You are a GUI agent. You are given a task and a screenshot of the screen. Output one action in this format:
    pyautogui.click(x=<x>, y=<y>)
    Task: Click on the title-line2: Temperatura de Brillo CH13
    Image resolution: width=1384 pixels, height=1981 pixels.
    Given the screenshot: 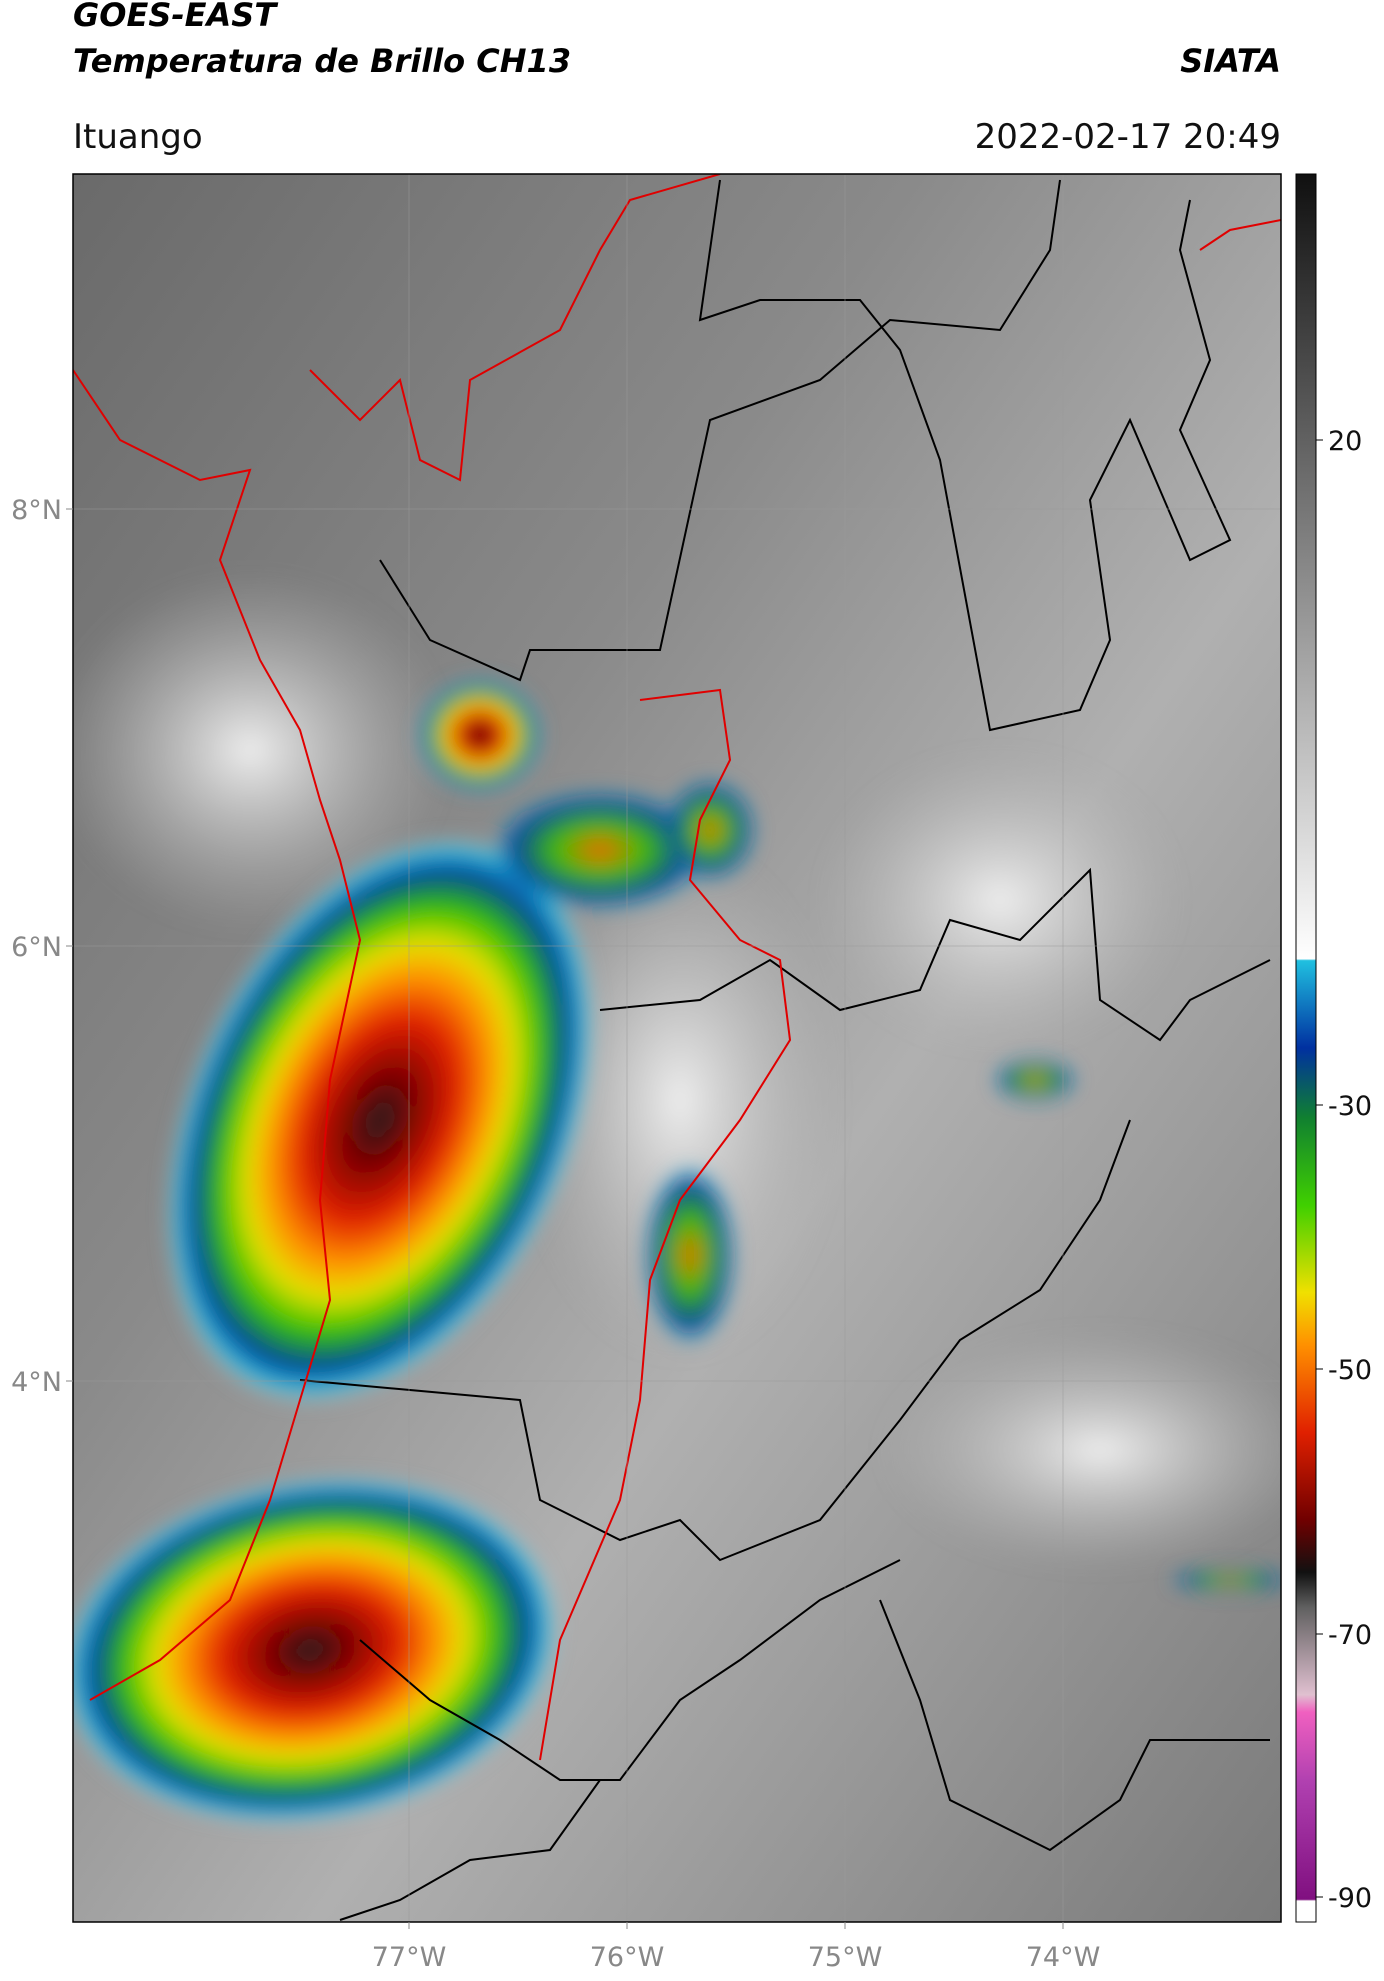 What is the action you would take?
    pyautogui.click(x=322, y=61)
    